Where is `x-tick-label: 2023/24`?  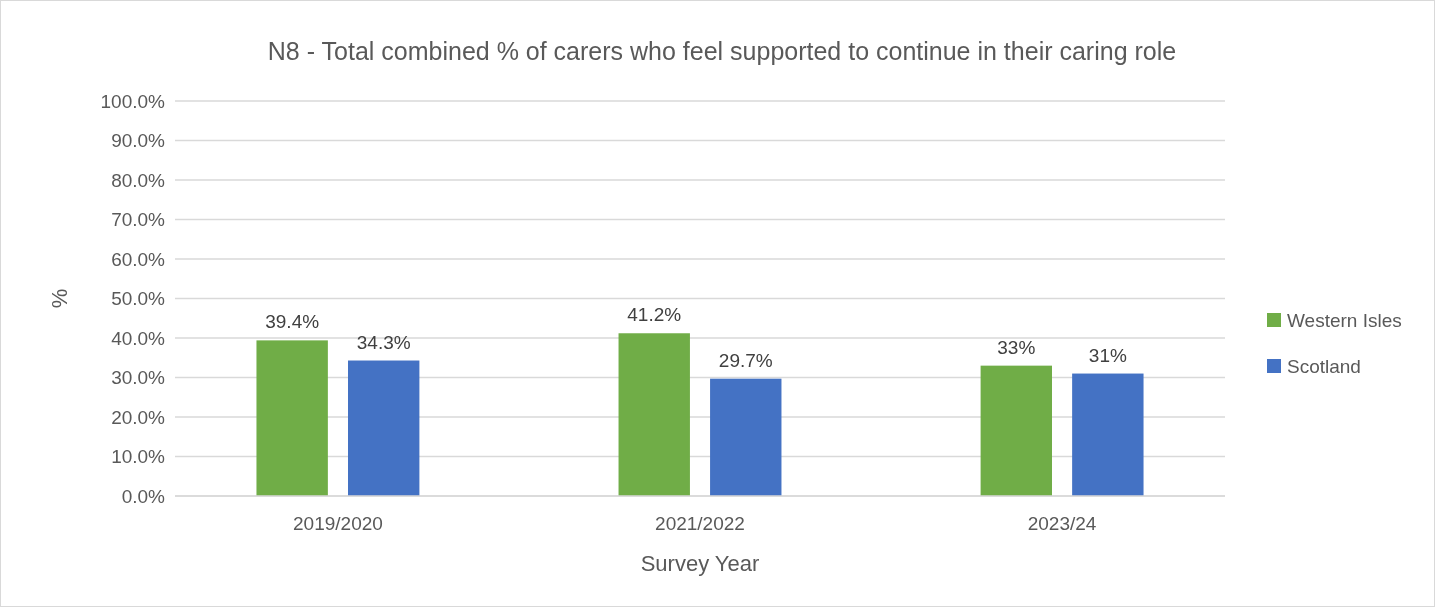 x-tick-label: 2023/24 is located at coordinates (1062, 523).